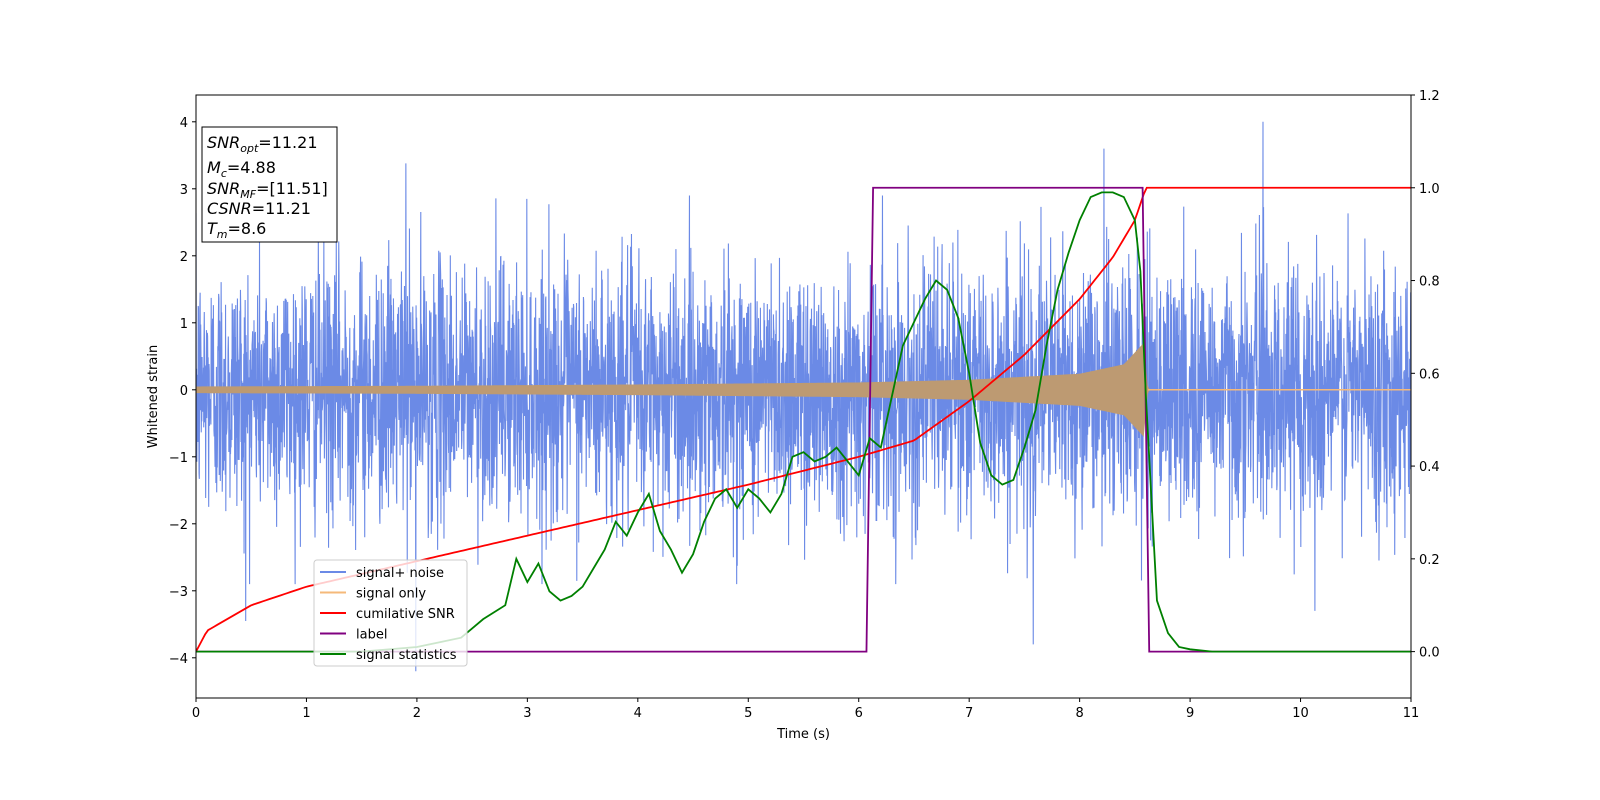 The image size is (1600, 800). What do you see at coordinates (153, 396) in the screenshot?
I see `y-axis-label: Whitened strain` at bounding box center [153, 396].